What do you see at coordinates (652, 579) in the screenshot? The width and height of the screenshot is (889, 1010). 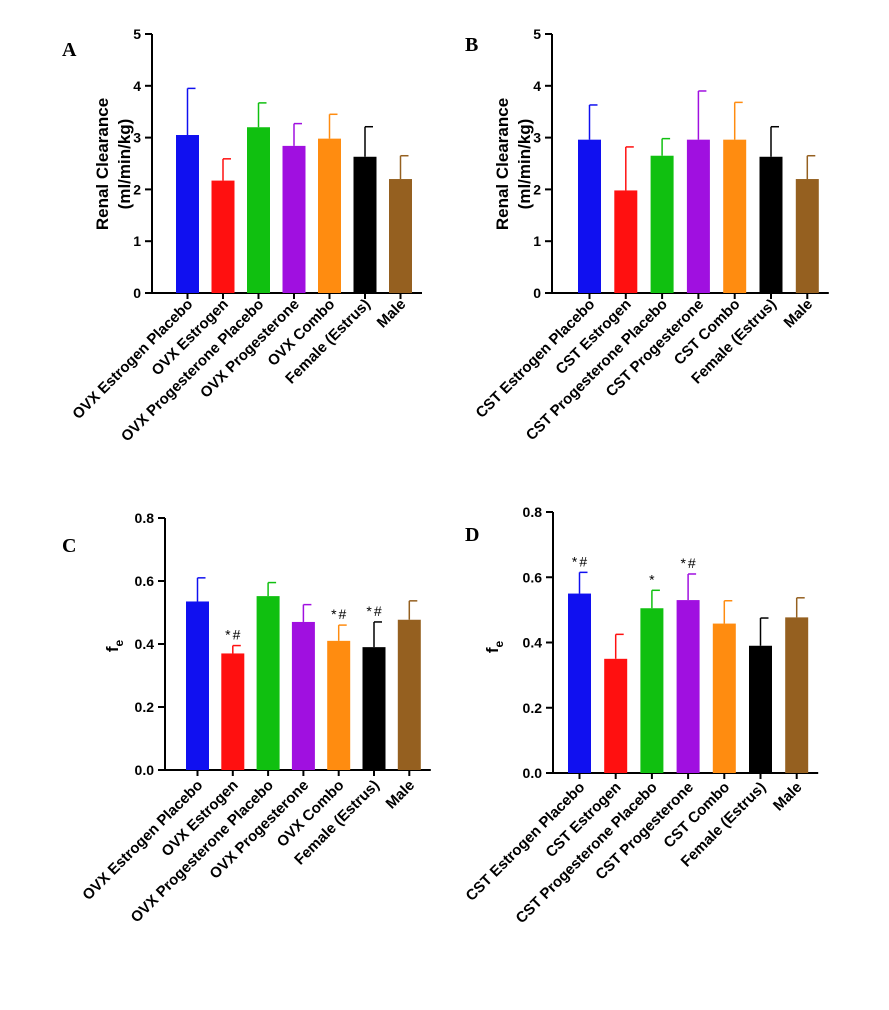 I see `significance-marker: *` at bounding box center [652, 579].